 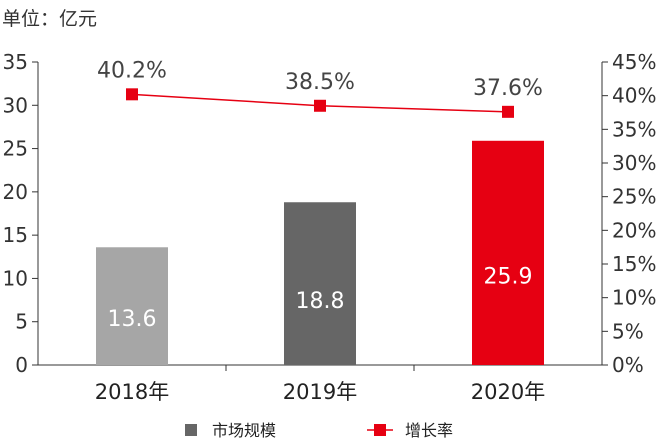 I want to click on left-tick-label: 25, so click(x=15, y=149).